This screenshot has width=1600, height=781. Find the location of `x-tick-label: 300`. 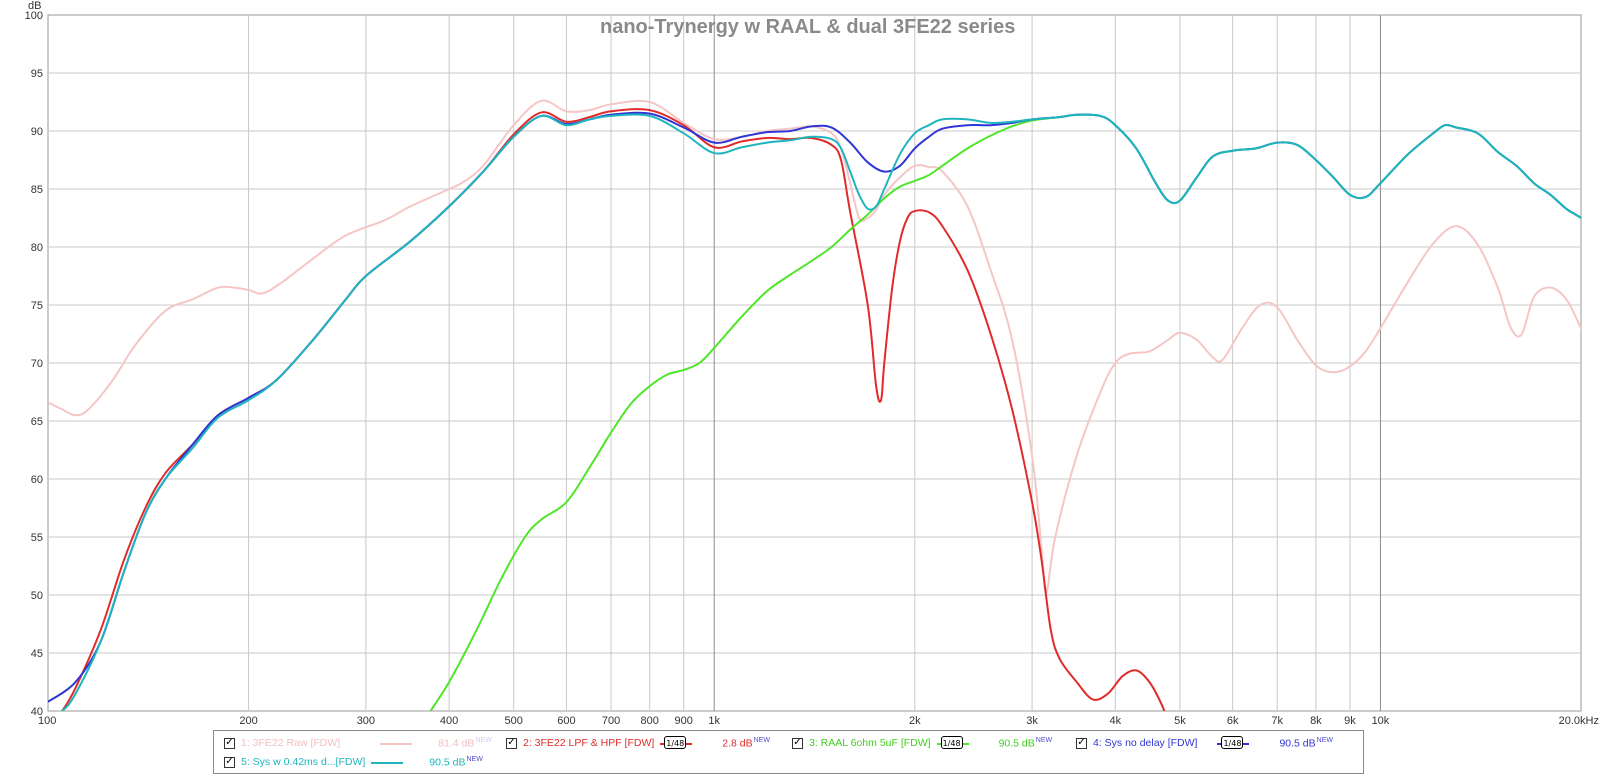

x-tick-label: 300 is located at coordinates (366, 721).